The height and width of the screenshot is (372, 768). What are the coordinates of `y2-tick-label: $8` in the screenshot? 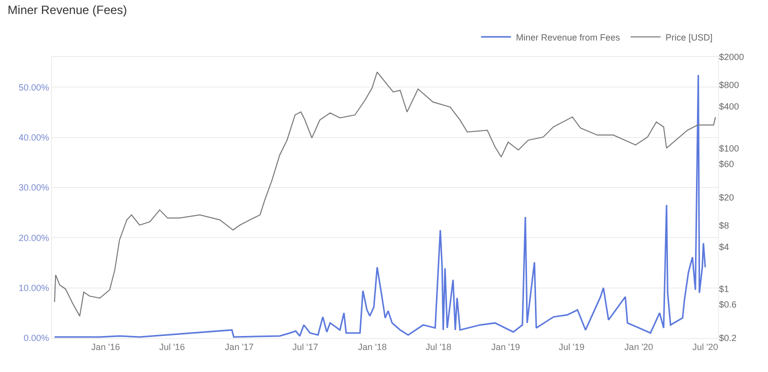 It's located at (724, 225).